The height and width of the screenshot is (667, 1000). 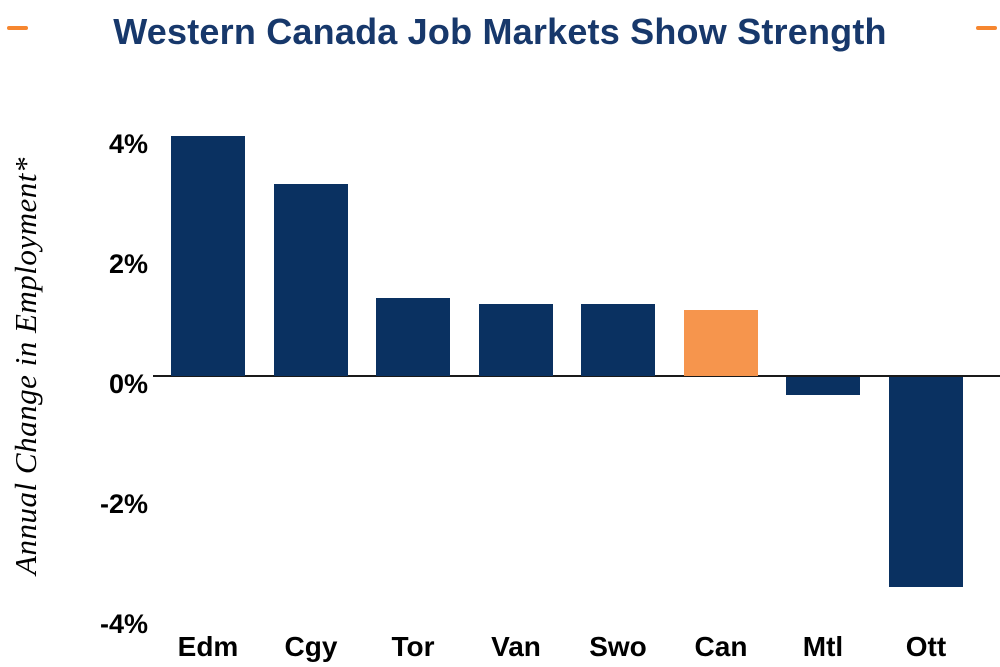 What do you see at coordinates (986, 28) in the screenshot?
I see `title-accent-dash-right` at bounding box center [986, 28].